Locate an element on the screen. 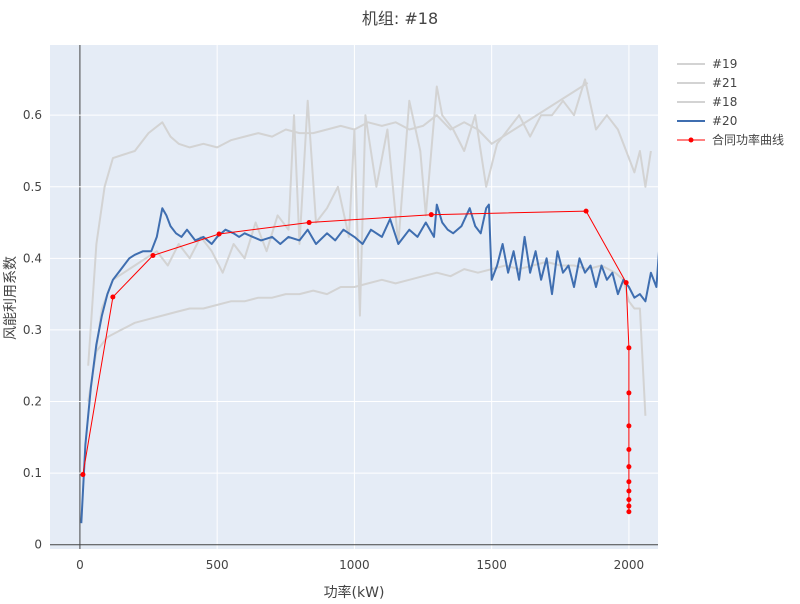 The height and width of the screenshot is (604, 800). legend: #19 #21 #18 #20 合同功率曲线 is located at coordinates (730, 102).